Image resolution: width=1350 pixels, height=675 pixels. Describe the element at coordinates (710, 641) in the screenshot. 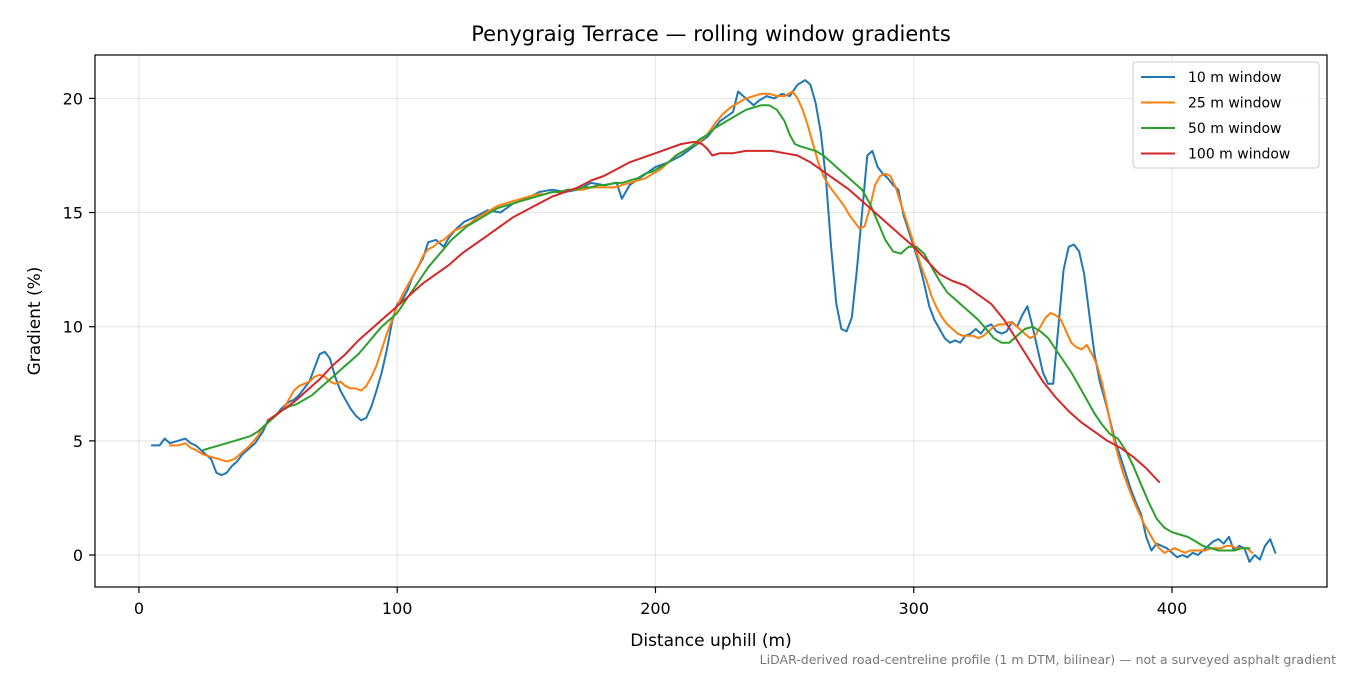

I see `x-axis-label: Distance uphill (m)` at that location.